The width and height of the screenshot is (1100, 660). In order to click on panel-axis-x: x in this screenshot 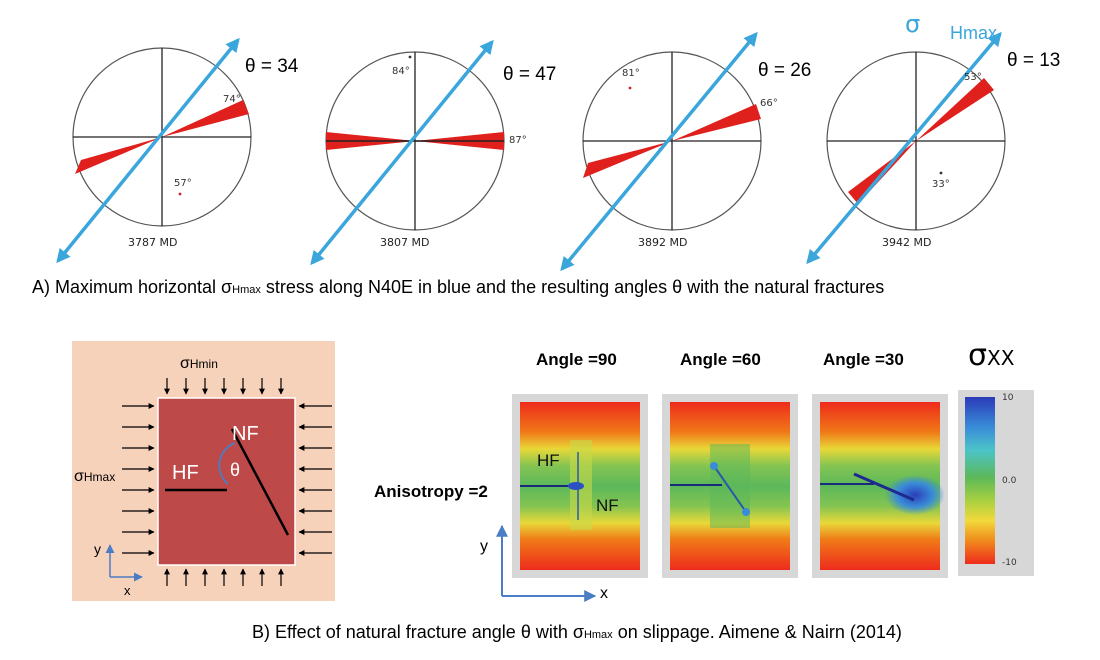, I will do `click(604, 593)`.